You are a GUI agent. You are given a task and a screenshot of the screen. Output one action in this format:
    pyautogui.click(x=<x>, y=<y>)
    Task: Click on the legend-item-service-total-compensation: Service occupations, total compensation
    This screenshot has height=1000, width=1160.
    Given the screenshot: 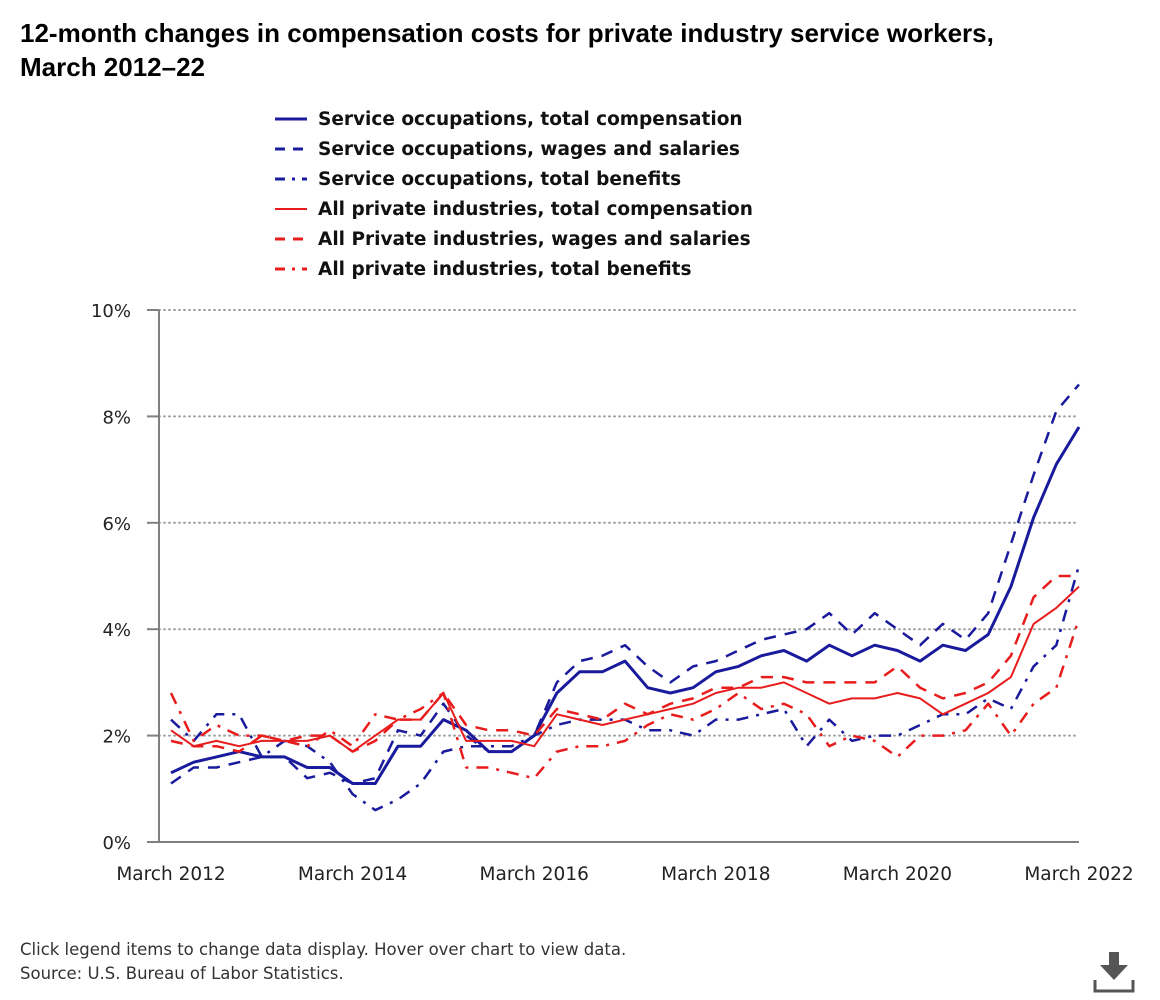 What is the action you would take?
    pyautogui.click(x=513, y=119)
    